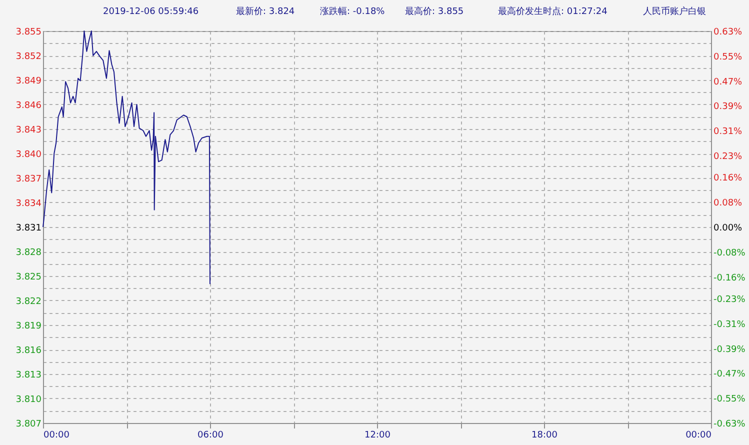 Image resolution: width=749 pixels, height=445 pixels. What do you see at coordinates (211, 435) in the screenshot?
I see `x-tick-label: 06:00` at bounding box center [211, 435].